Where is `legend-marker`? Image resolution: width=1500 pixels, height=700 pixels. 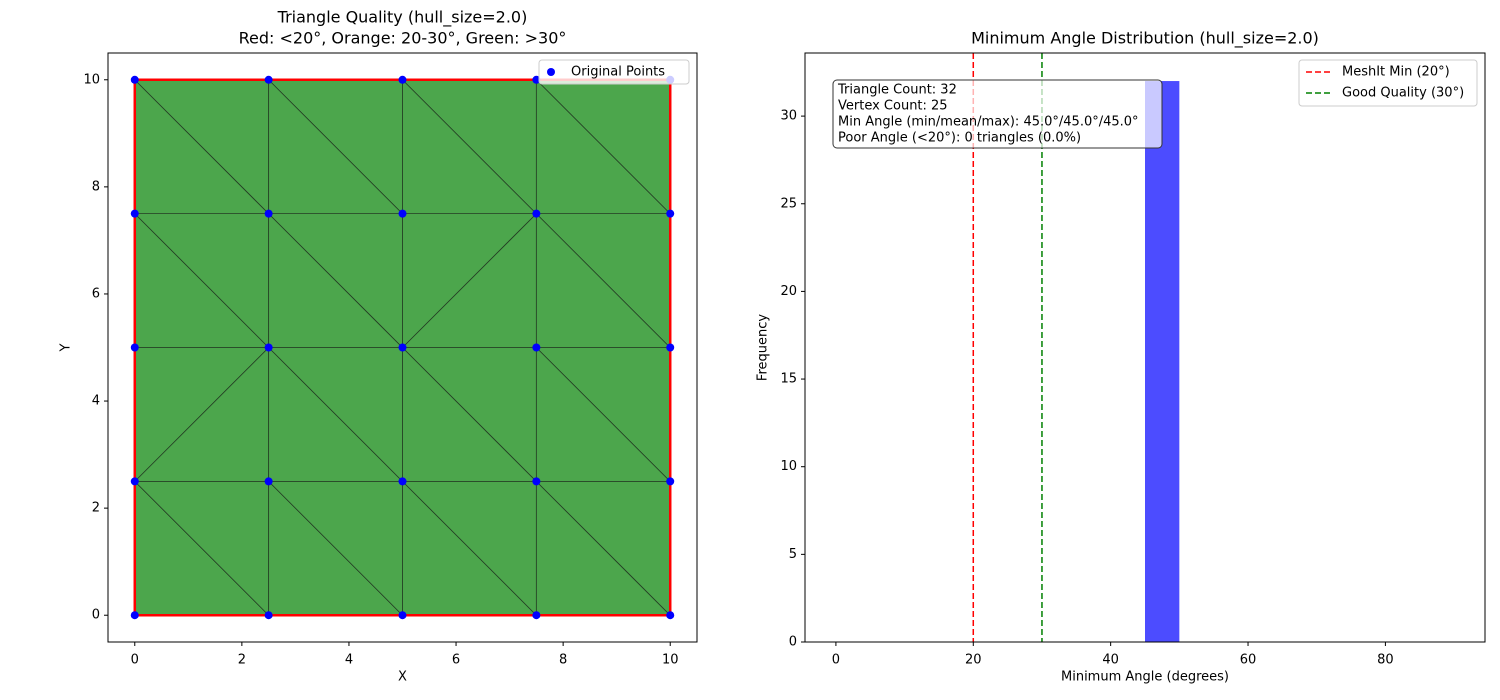
legend-marker is located at coordinates (551, 72).